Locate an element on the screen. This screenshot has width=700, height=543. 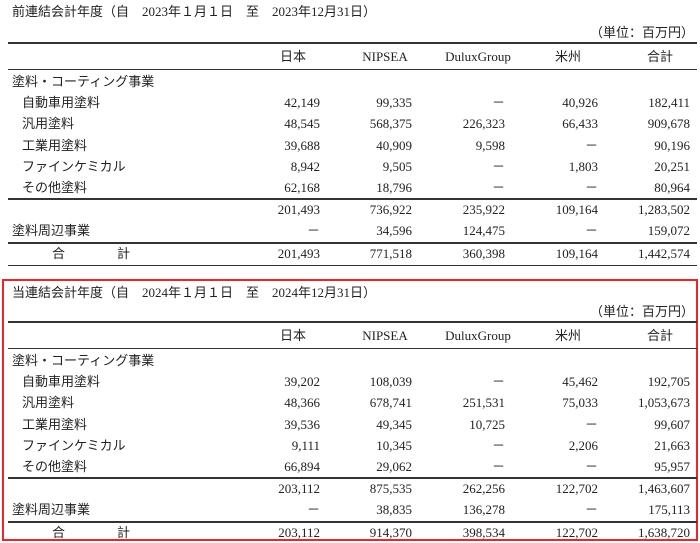
period-title: 当連結会計年度（自 2024年１月１日 至 2024年12月31日） is located at coordinates (194, 292).